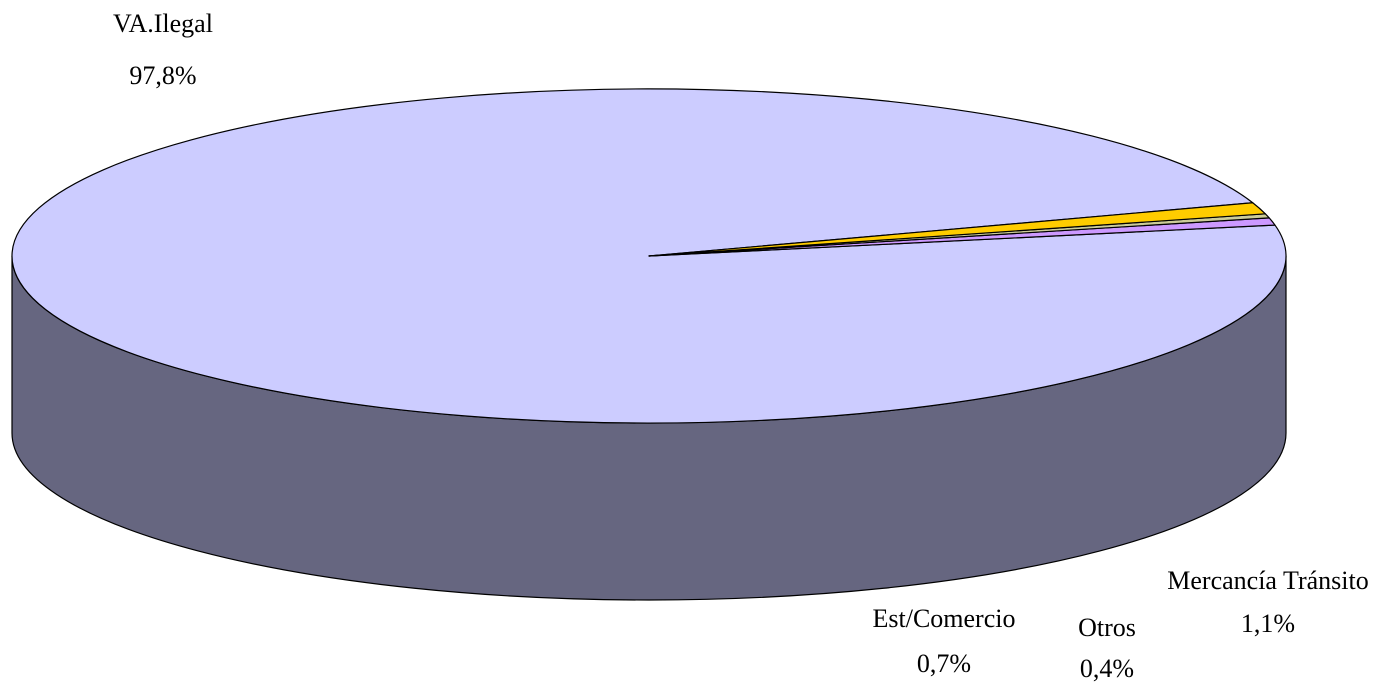 This screenshot has width=1390, height=684. I want to click on slice-label-mercancia-transito: Mercancía Tránsito, so click(1267, 580).